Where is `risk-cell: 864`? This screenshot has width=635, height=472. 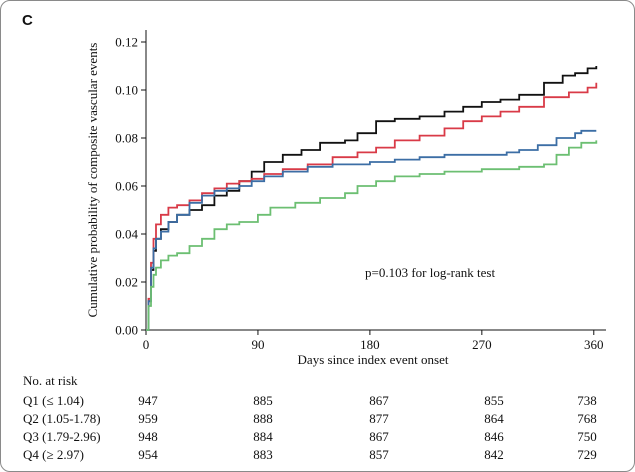 risk-cell: 864 is located at coordinates (494, 418).